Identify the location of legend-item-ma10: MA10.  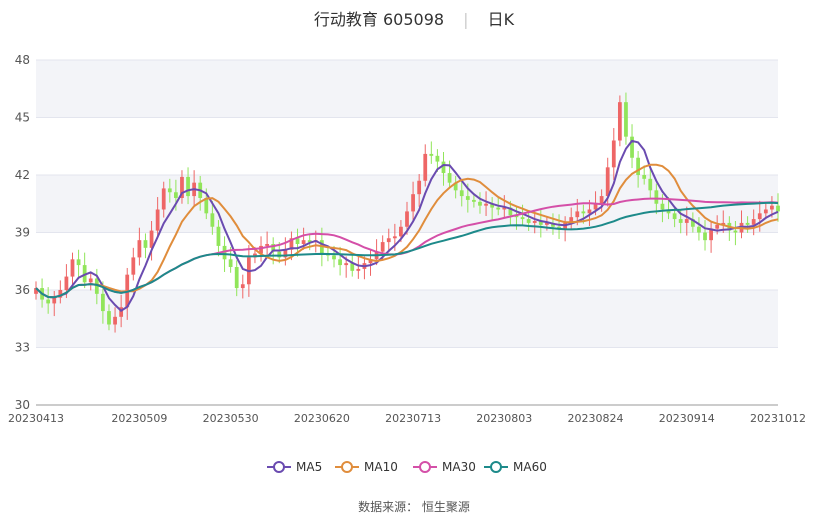
(366, 467).